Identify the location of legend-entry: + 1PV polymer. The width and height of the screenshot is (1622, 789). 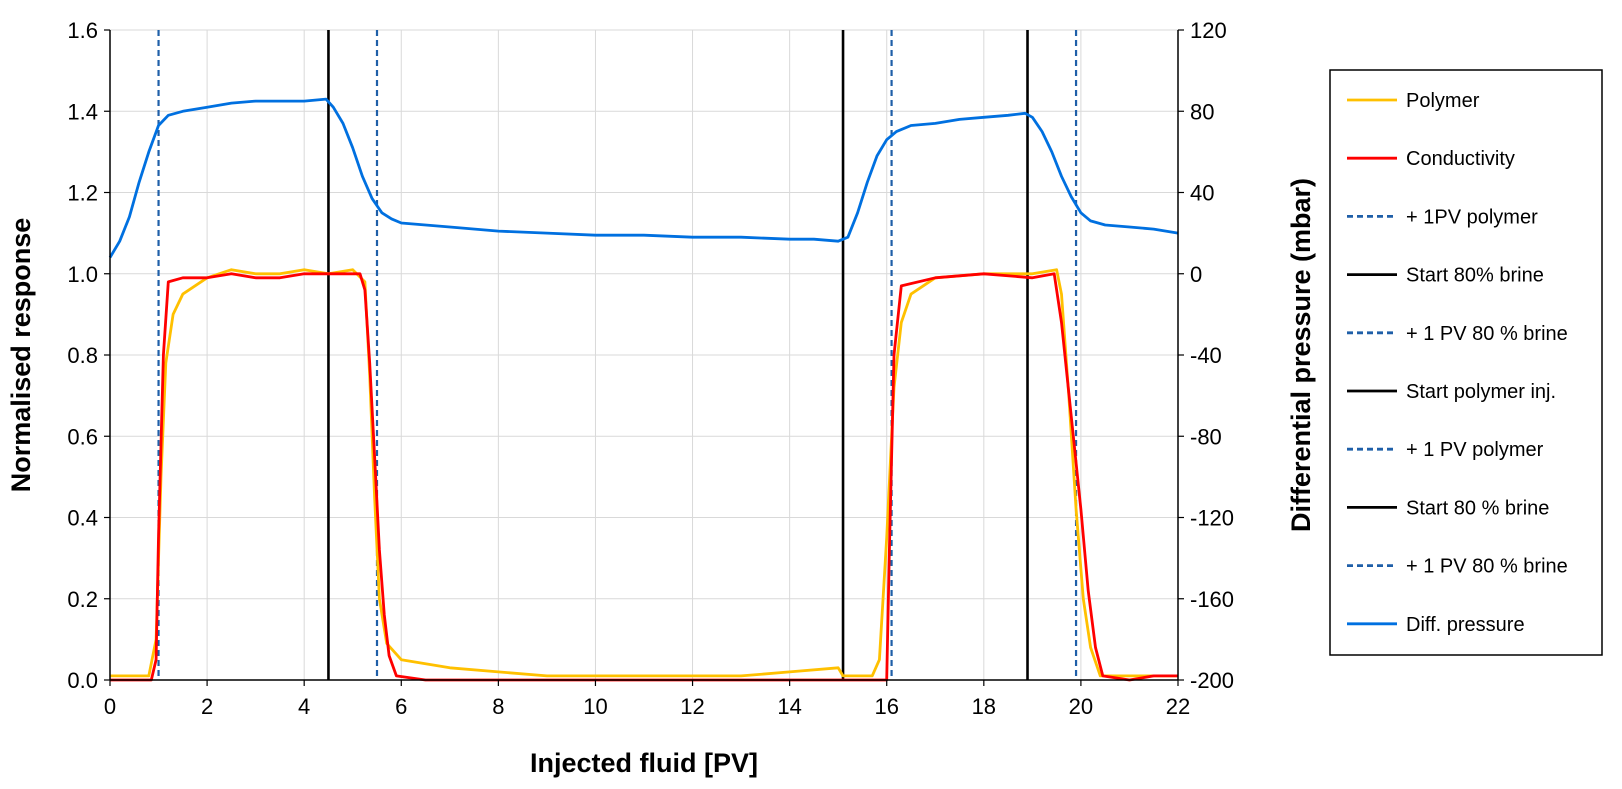
(1472, 217).